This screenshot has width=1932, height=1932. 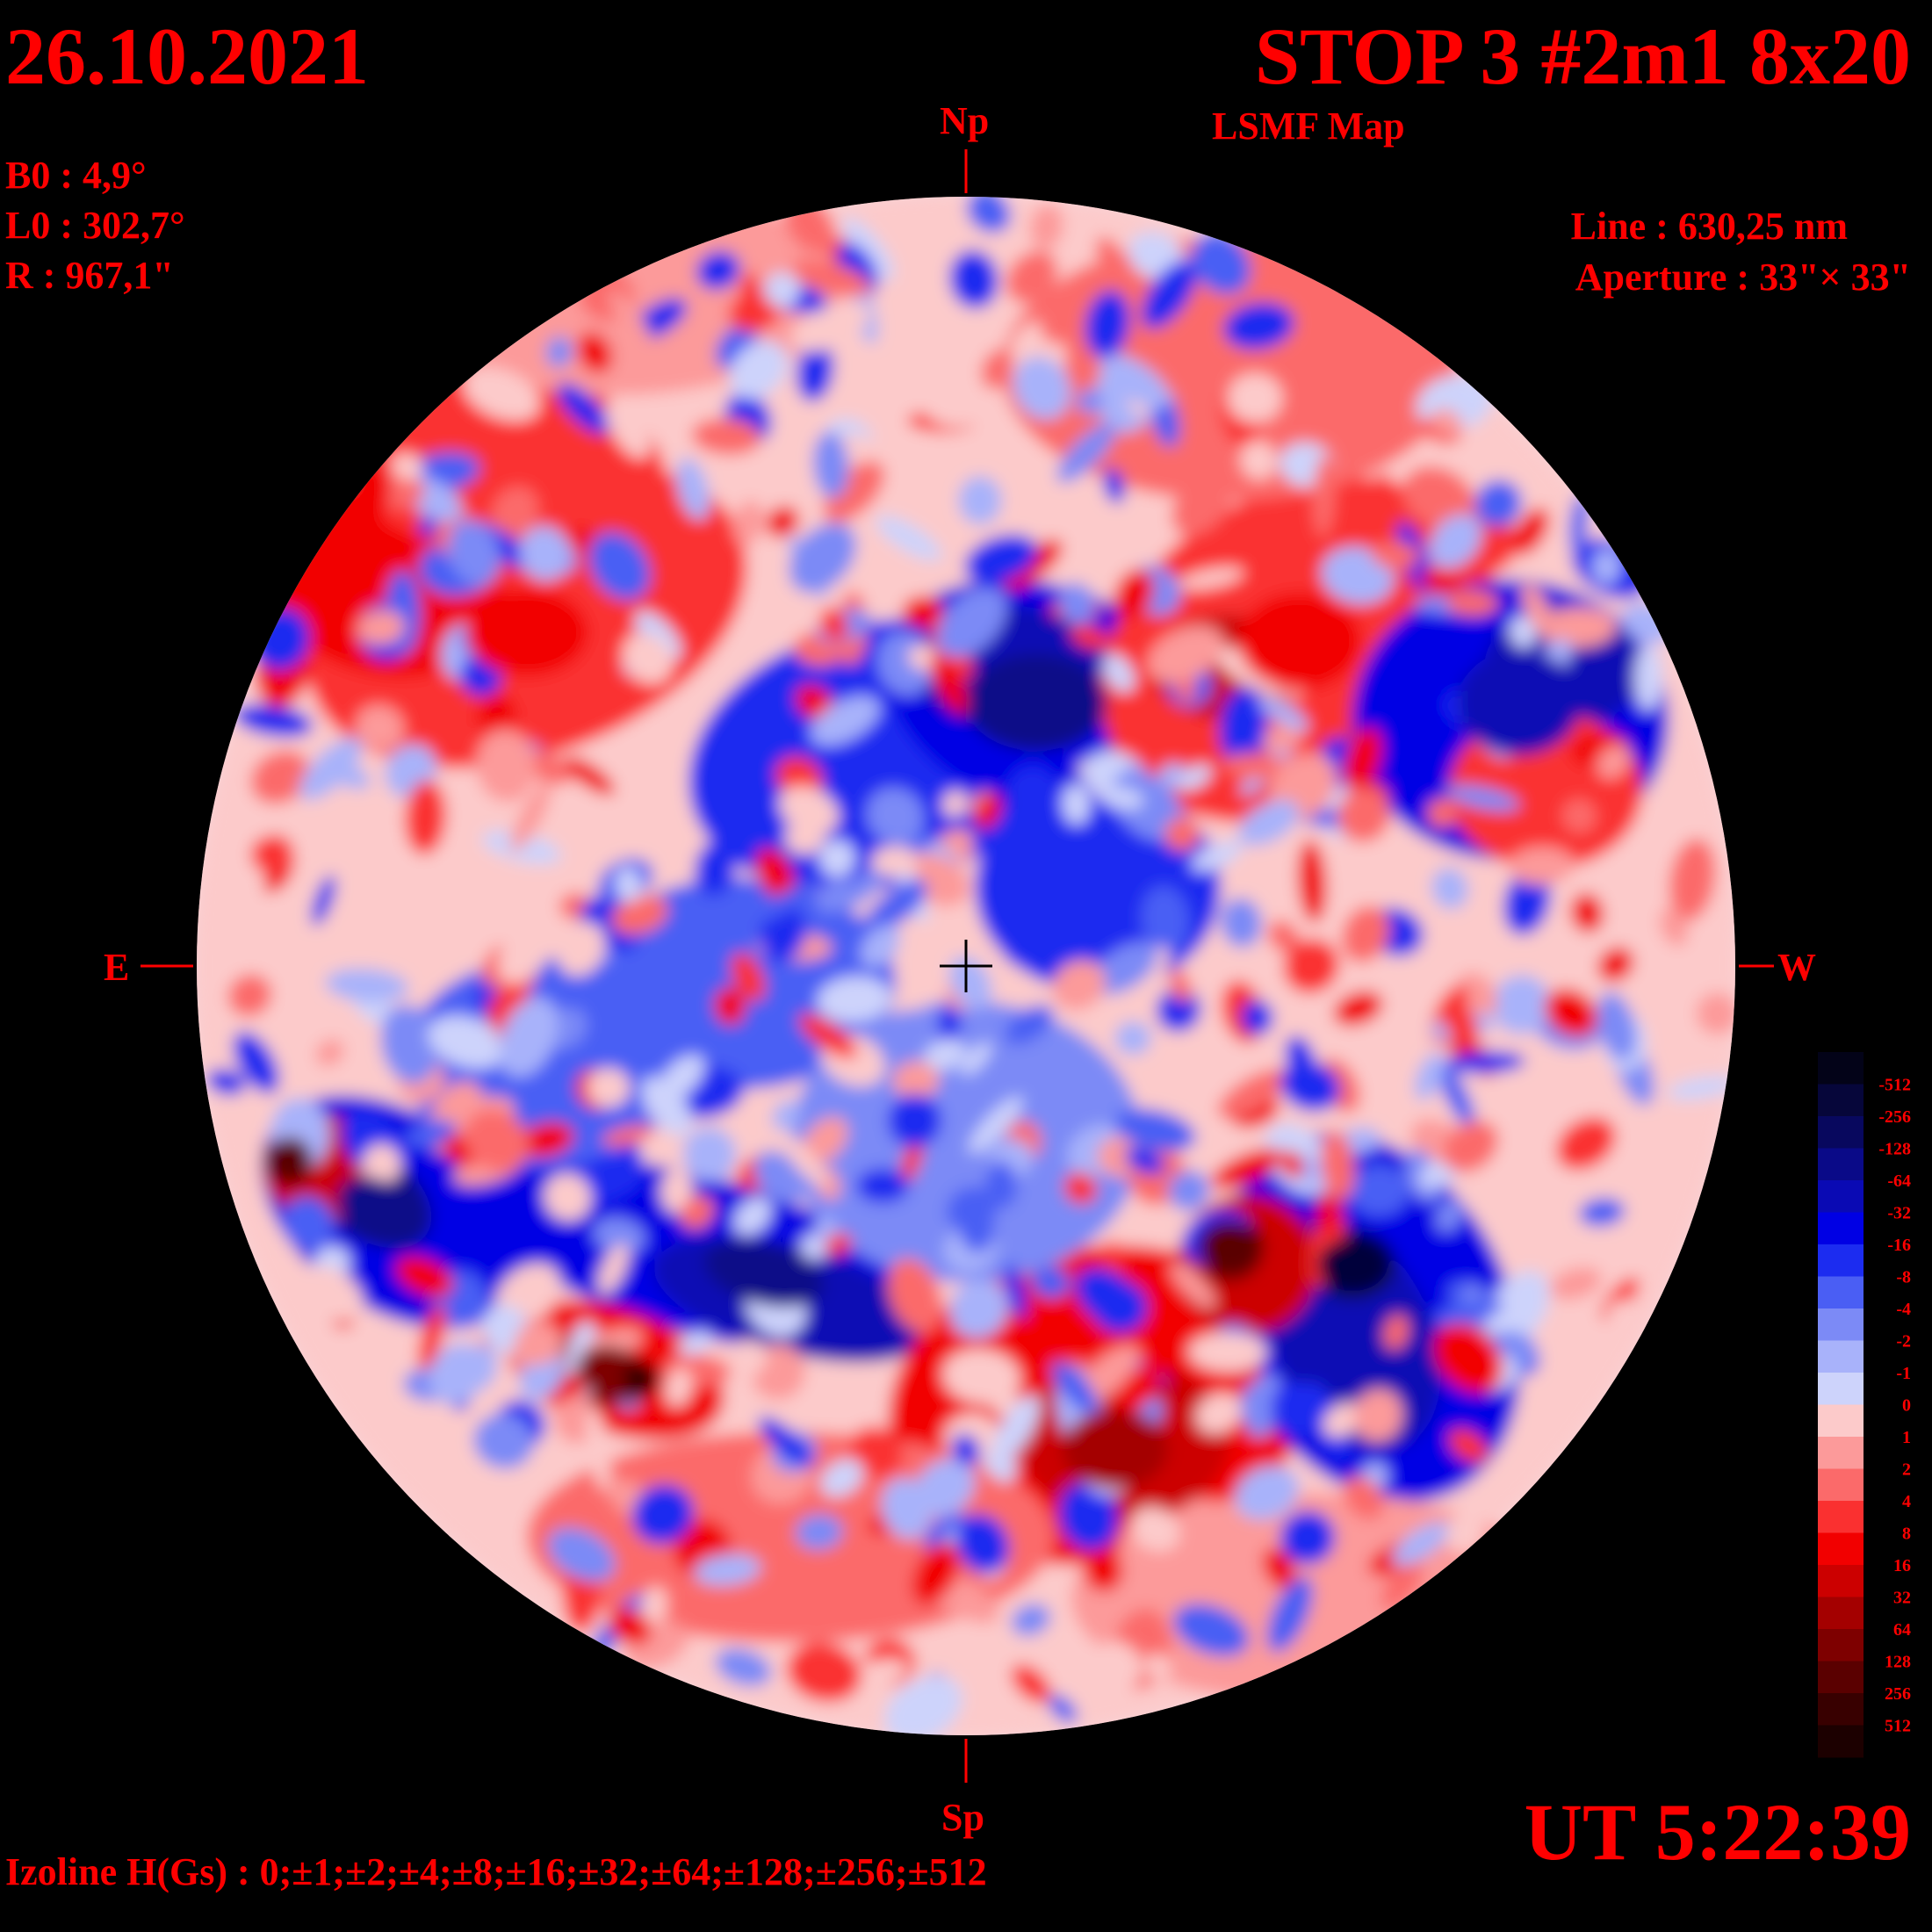 What do you see at coordinates (1898, 1694) in the screenshot?
I see `scale-label: 256` at bounding box center [1898, 1694].